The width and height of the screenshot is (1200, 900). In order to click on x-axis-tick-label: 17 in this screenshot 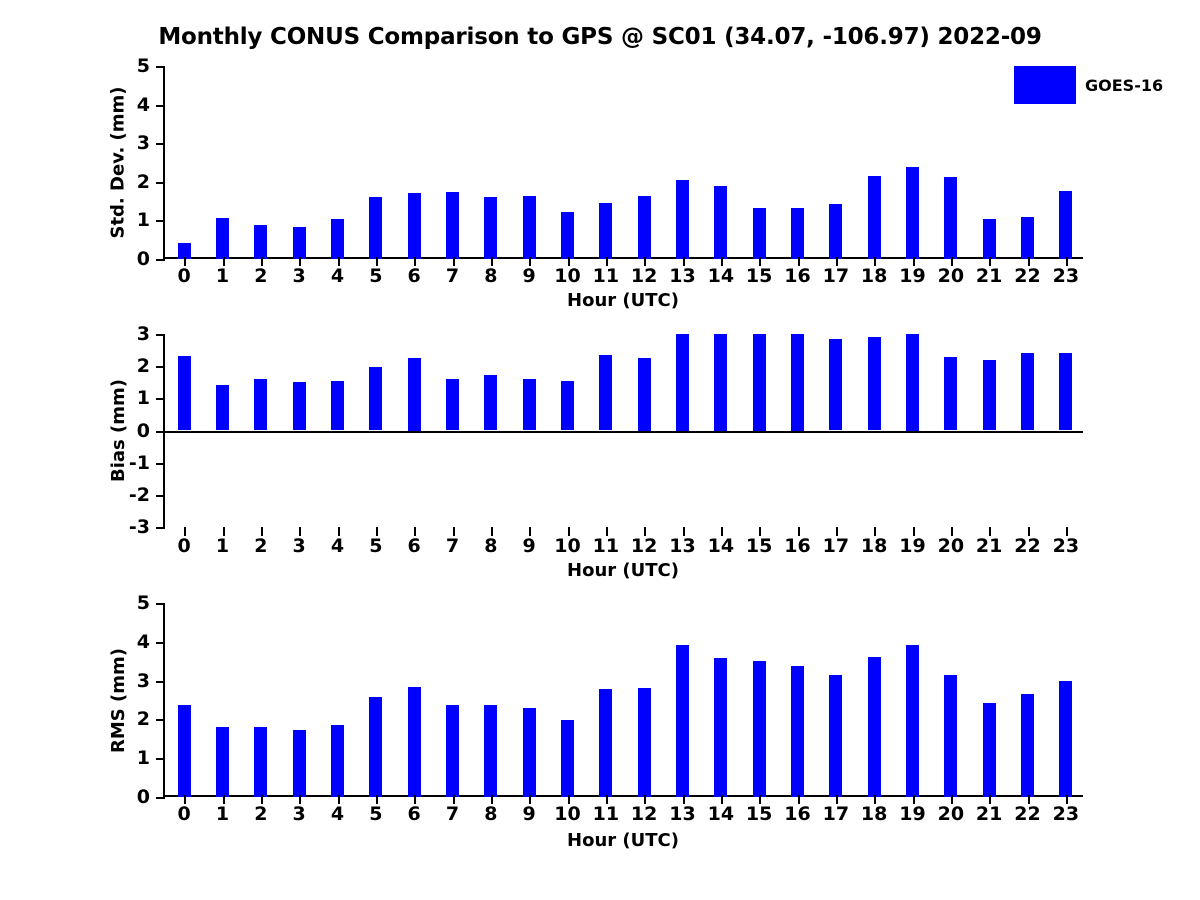, I will do `click(836, 814)`.